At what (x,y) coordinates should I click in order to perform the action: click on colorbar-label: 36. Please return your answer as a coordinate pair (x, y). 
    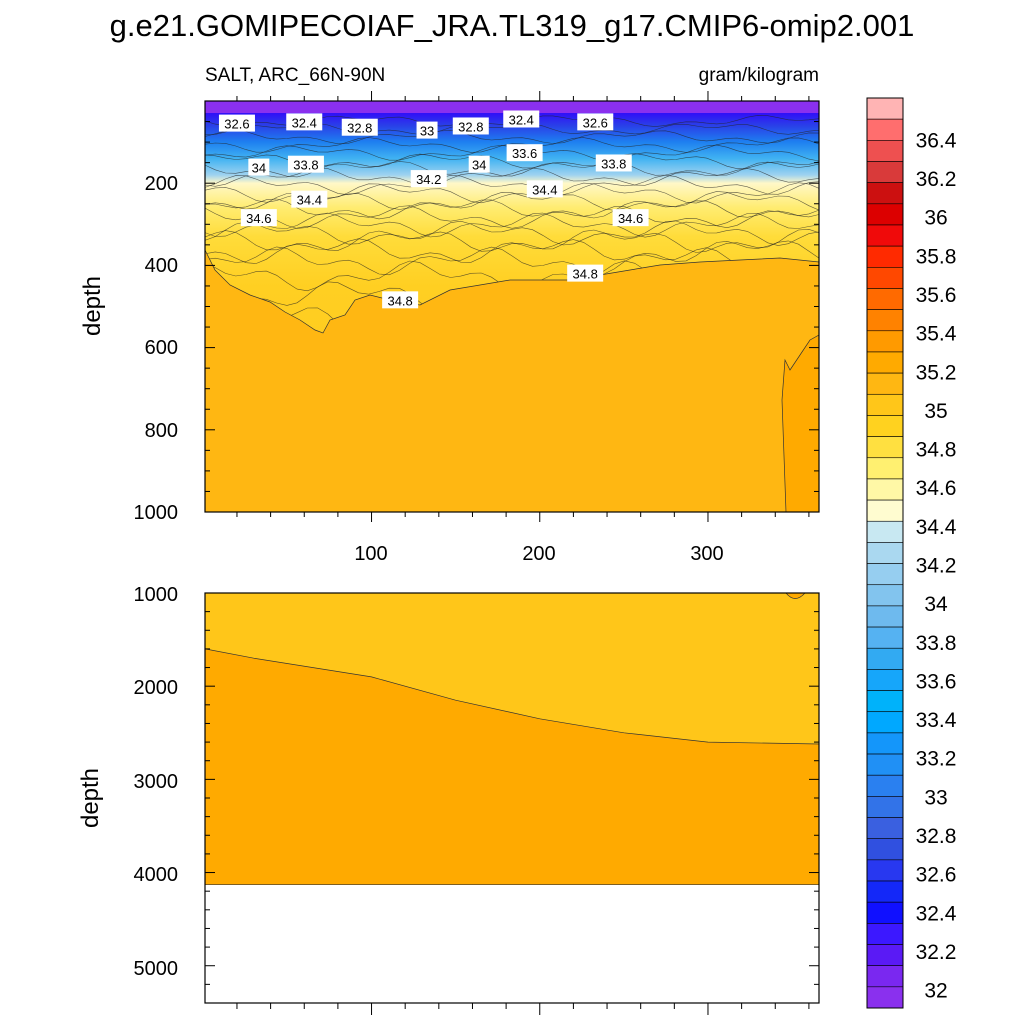
    Looking at the image, I should click on (935, 218).